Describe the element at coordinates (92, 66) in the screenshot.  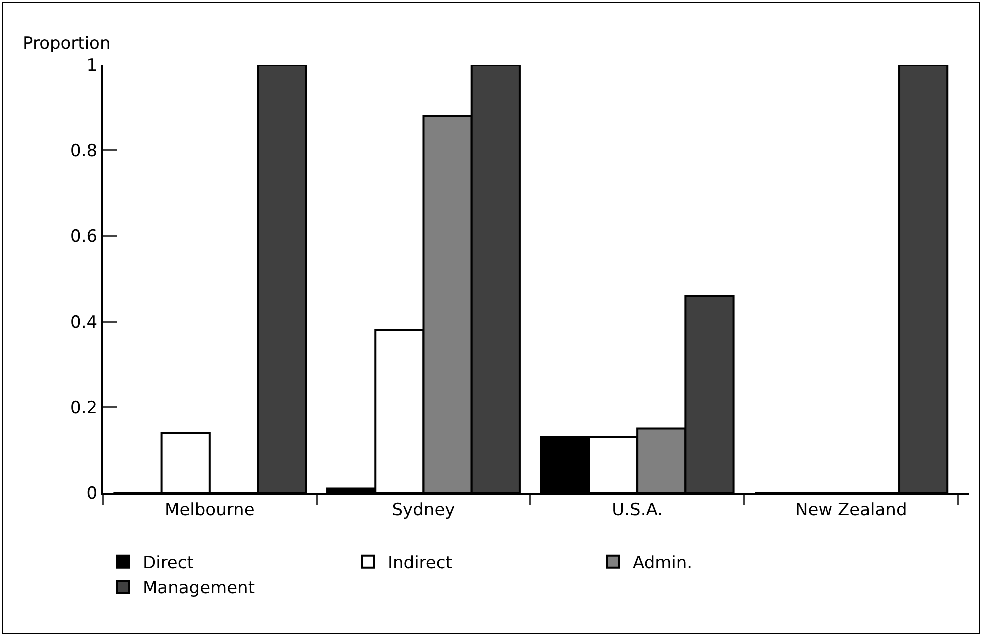
I see `y-tick-label: 1` at that location.